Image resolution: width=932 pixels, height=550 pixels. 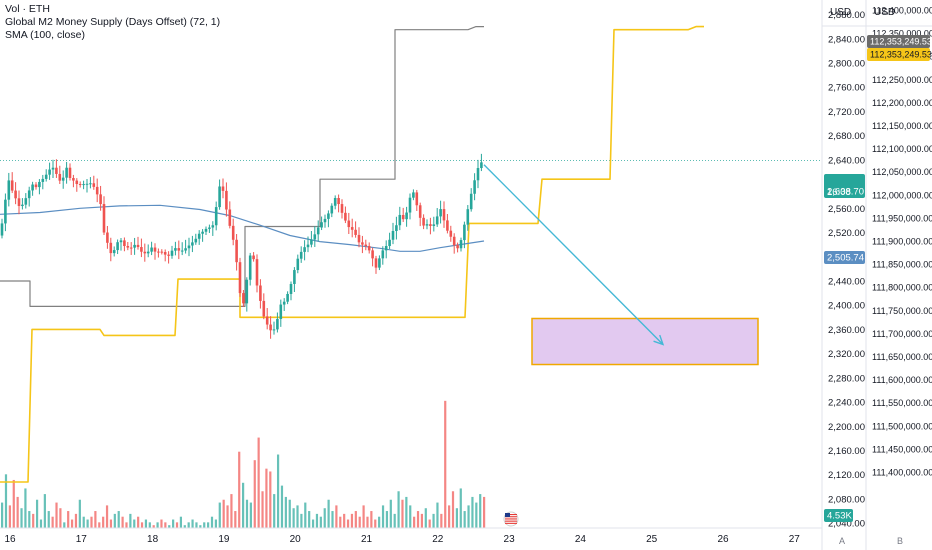 I want to click on target-zone-layer, so click(x=645, y=341).